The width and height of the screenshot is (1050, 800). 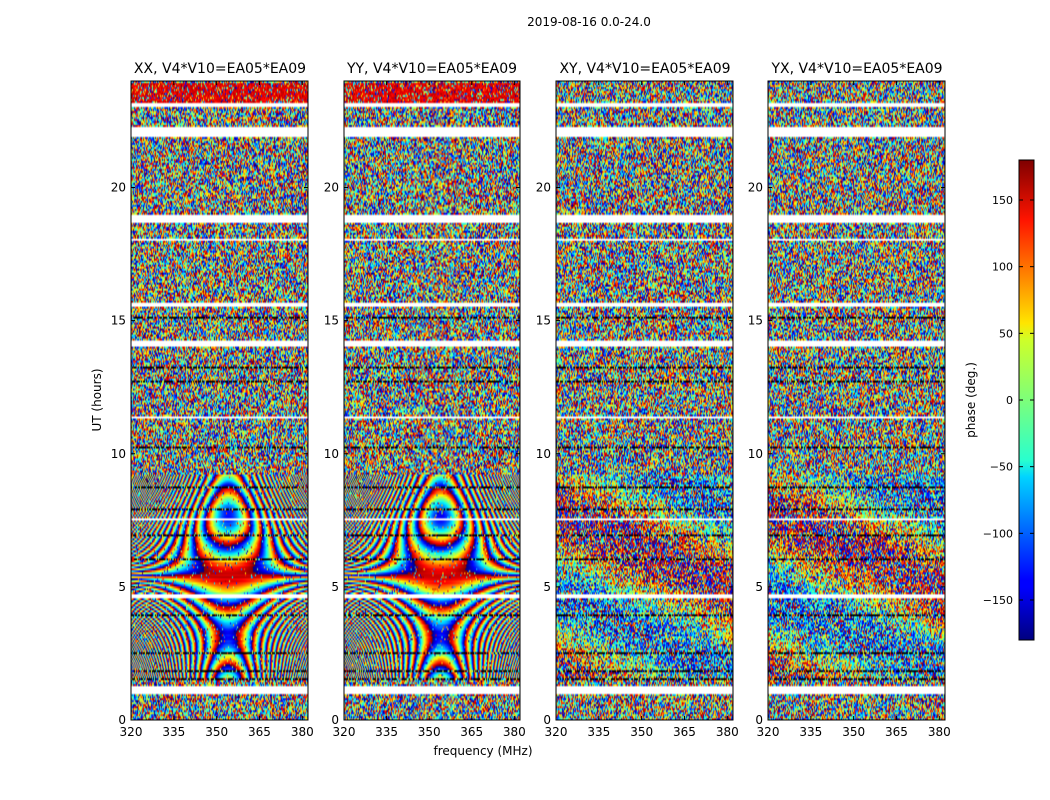 What do you see at coordinates (220, 69) in the screenshot?
I see `panel-title-xx: XX, V4*V10=EA05*EA09` at bounding box center [220, 69].